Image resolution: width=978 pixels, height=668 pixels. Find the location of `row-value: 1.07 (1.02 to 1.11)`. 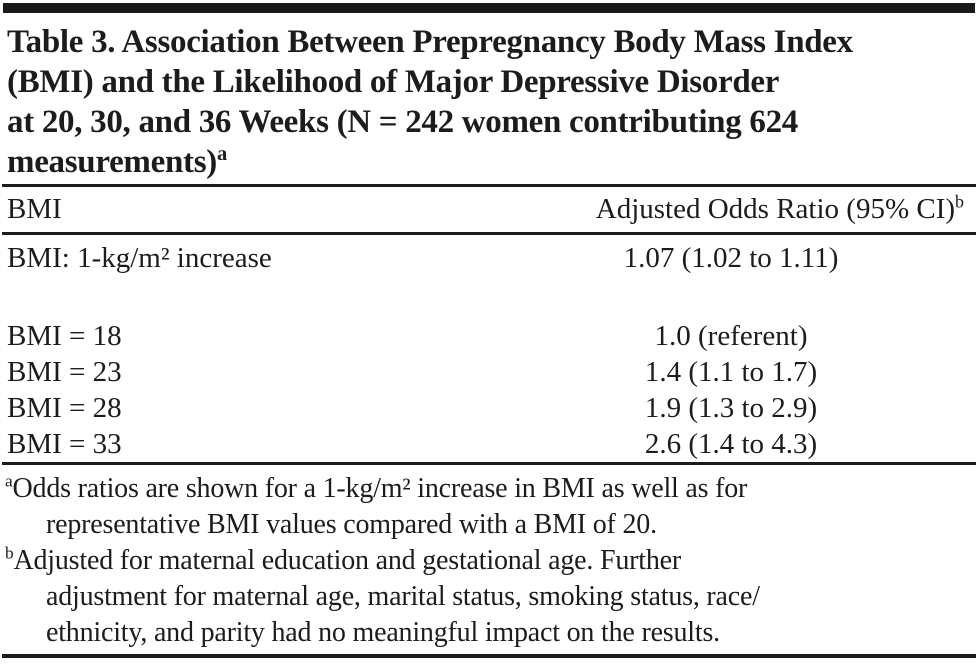

row-value: 1.07 (1.02 to 1.11) is located at coordinates (731, 257).